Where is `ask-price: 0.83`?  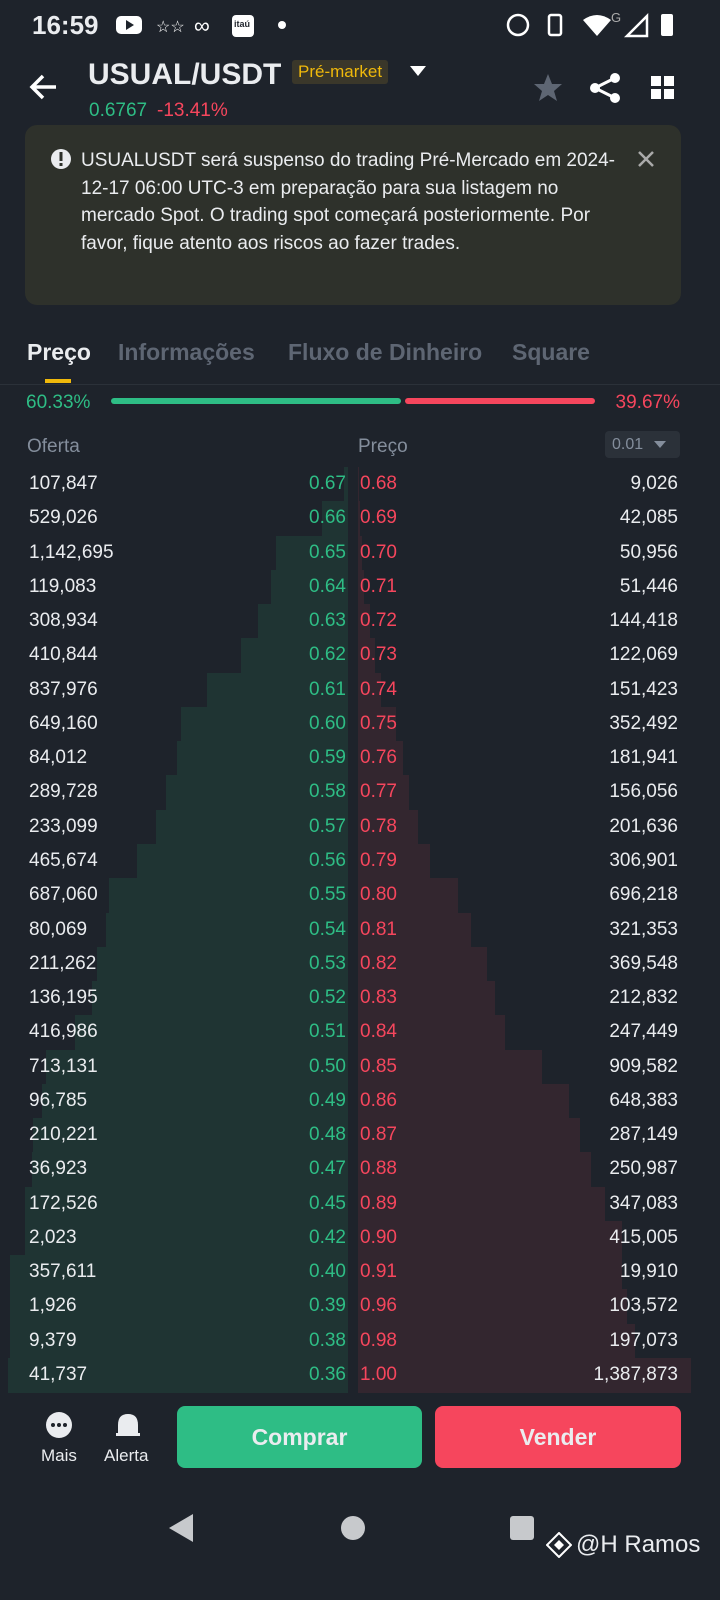 ask-price: 0.83 is located at coordinates (378, 998).